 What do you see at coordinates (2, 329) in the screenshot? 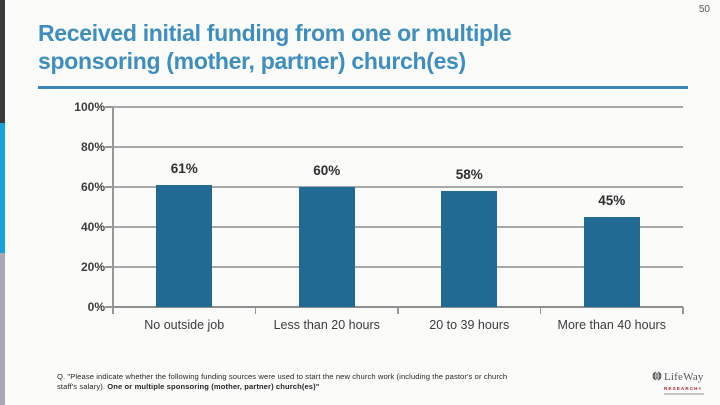
I see `edge-strip-gray` at bounding box center [2, 329].